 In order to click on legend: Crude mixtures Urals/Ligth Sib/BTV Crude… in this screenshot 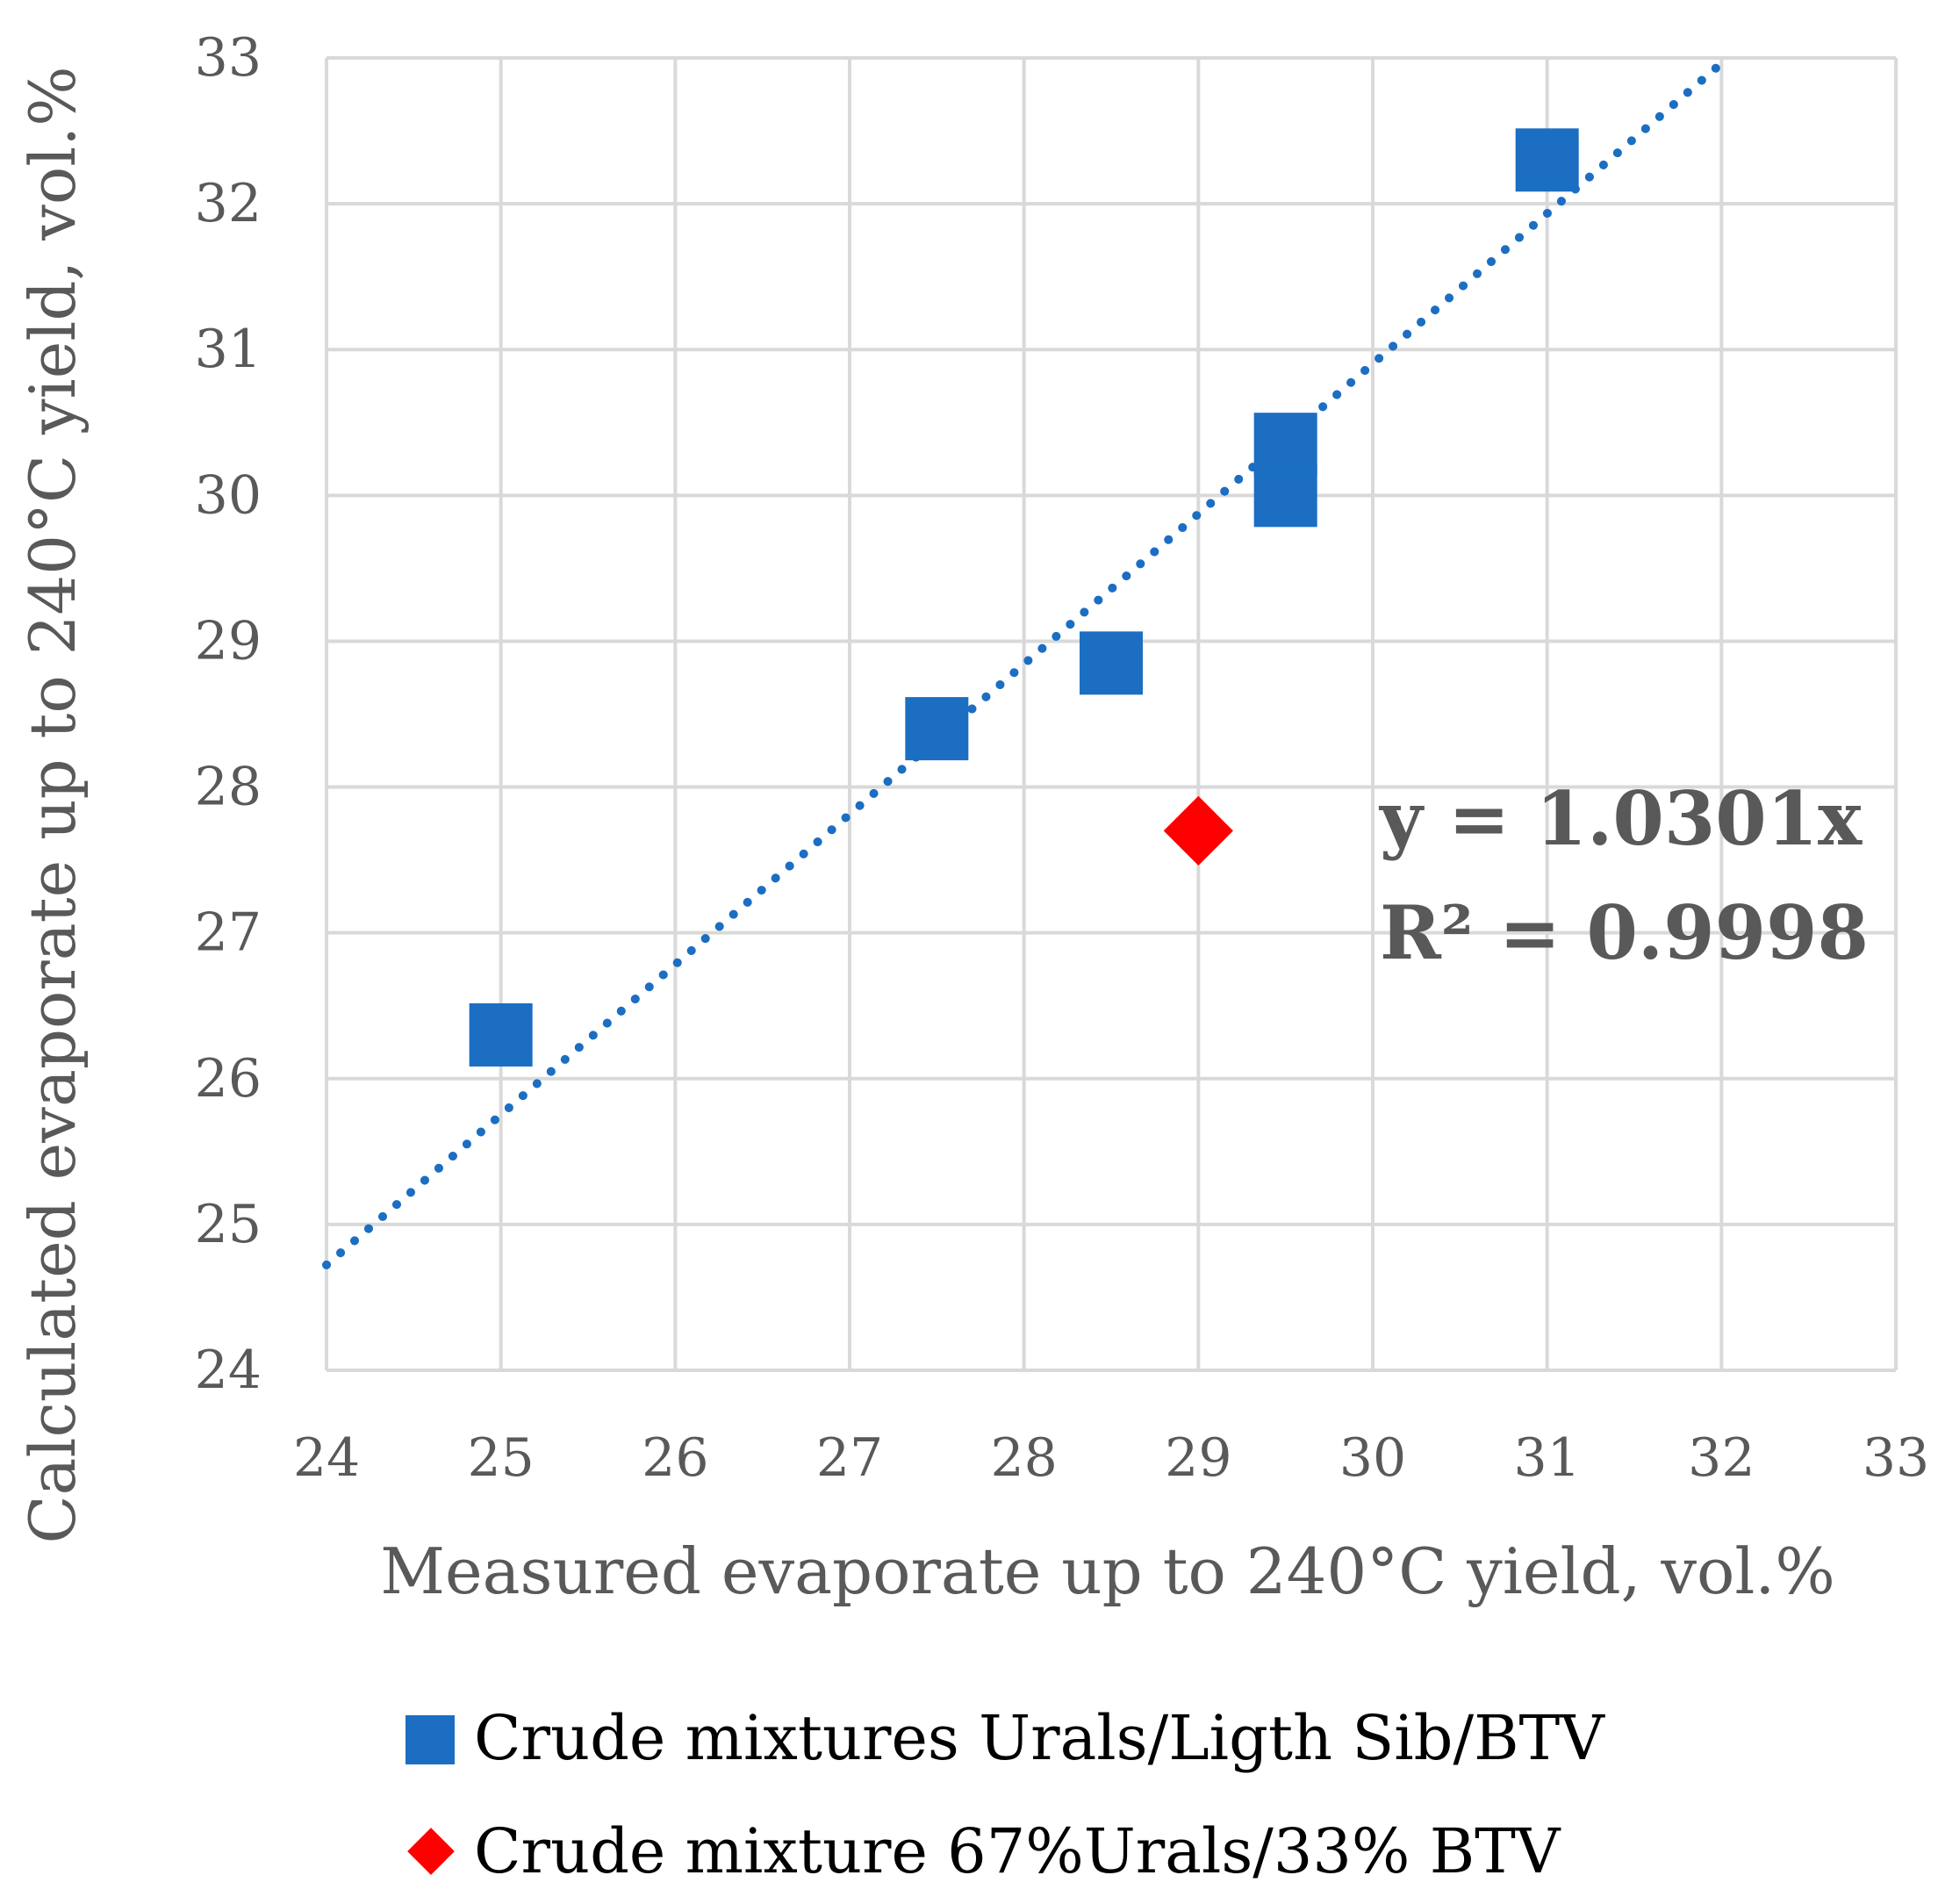, I will do `click(1005, 1794)`.